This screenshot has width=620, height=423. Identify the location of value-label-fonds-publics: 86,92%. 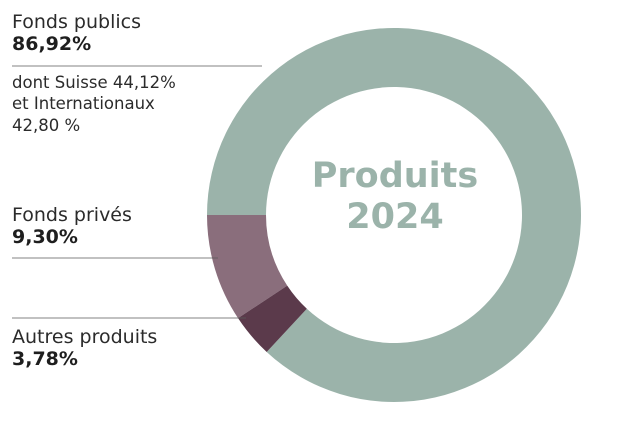
(52, 44).